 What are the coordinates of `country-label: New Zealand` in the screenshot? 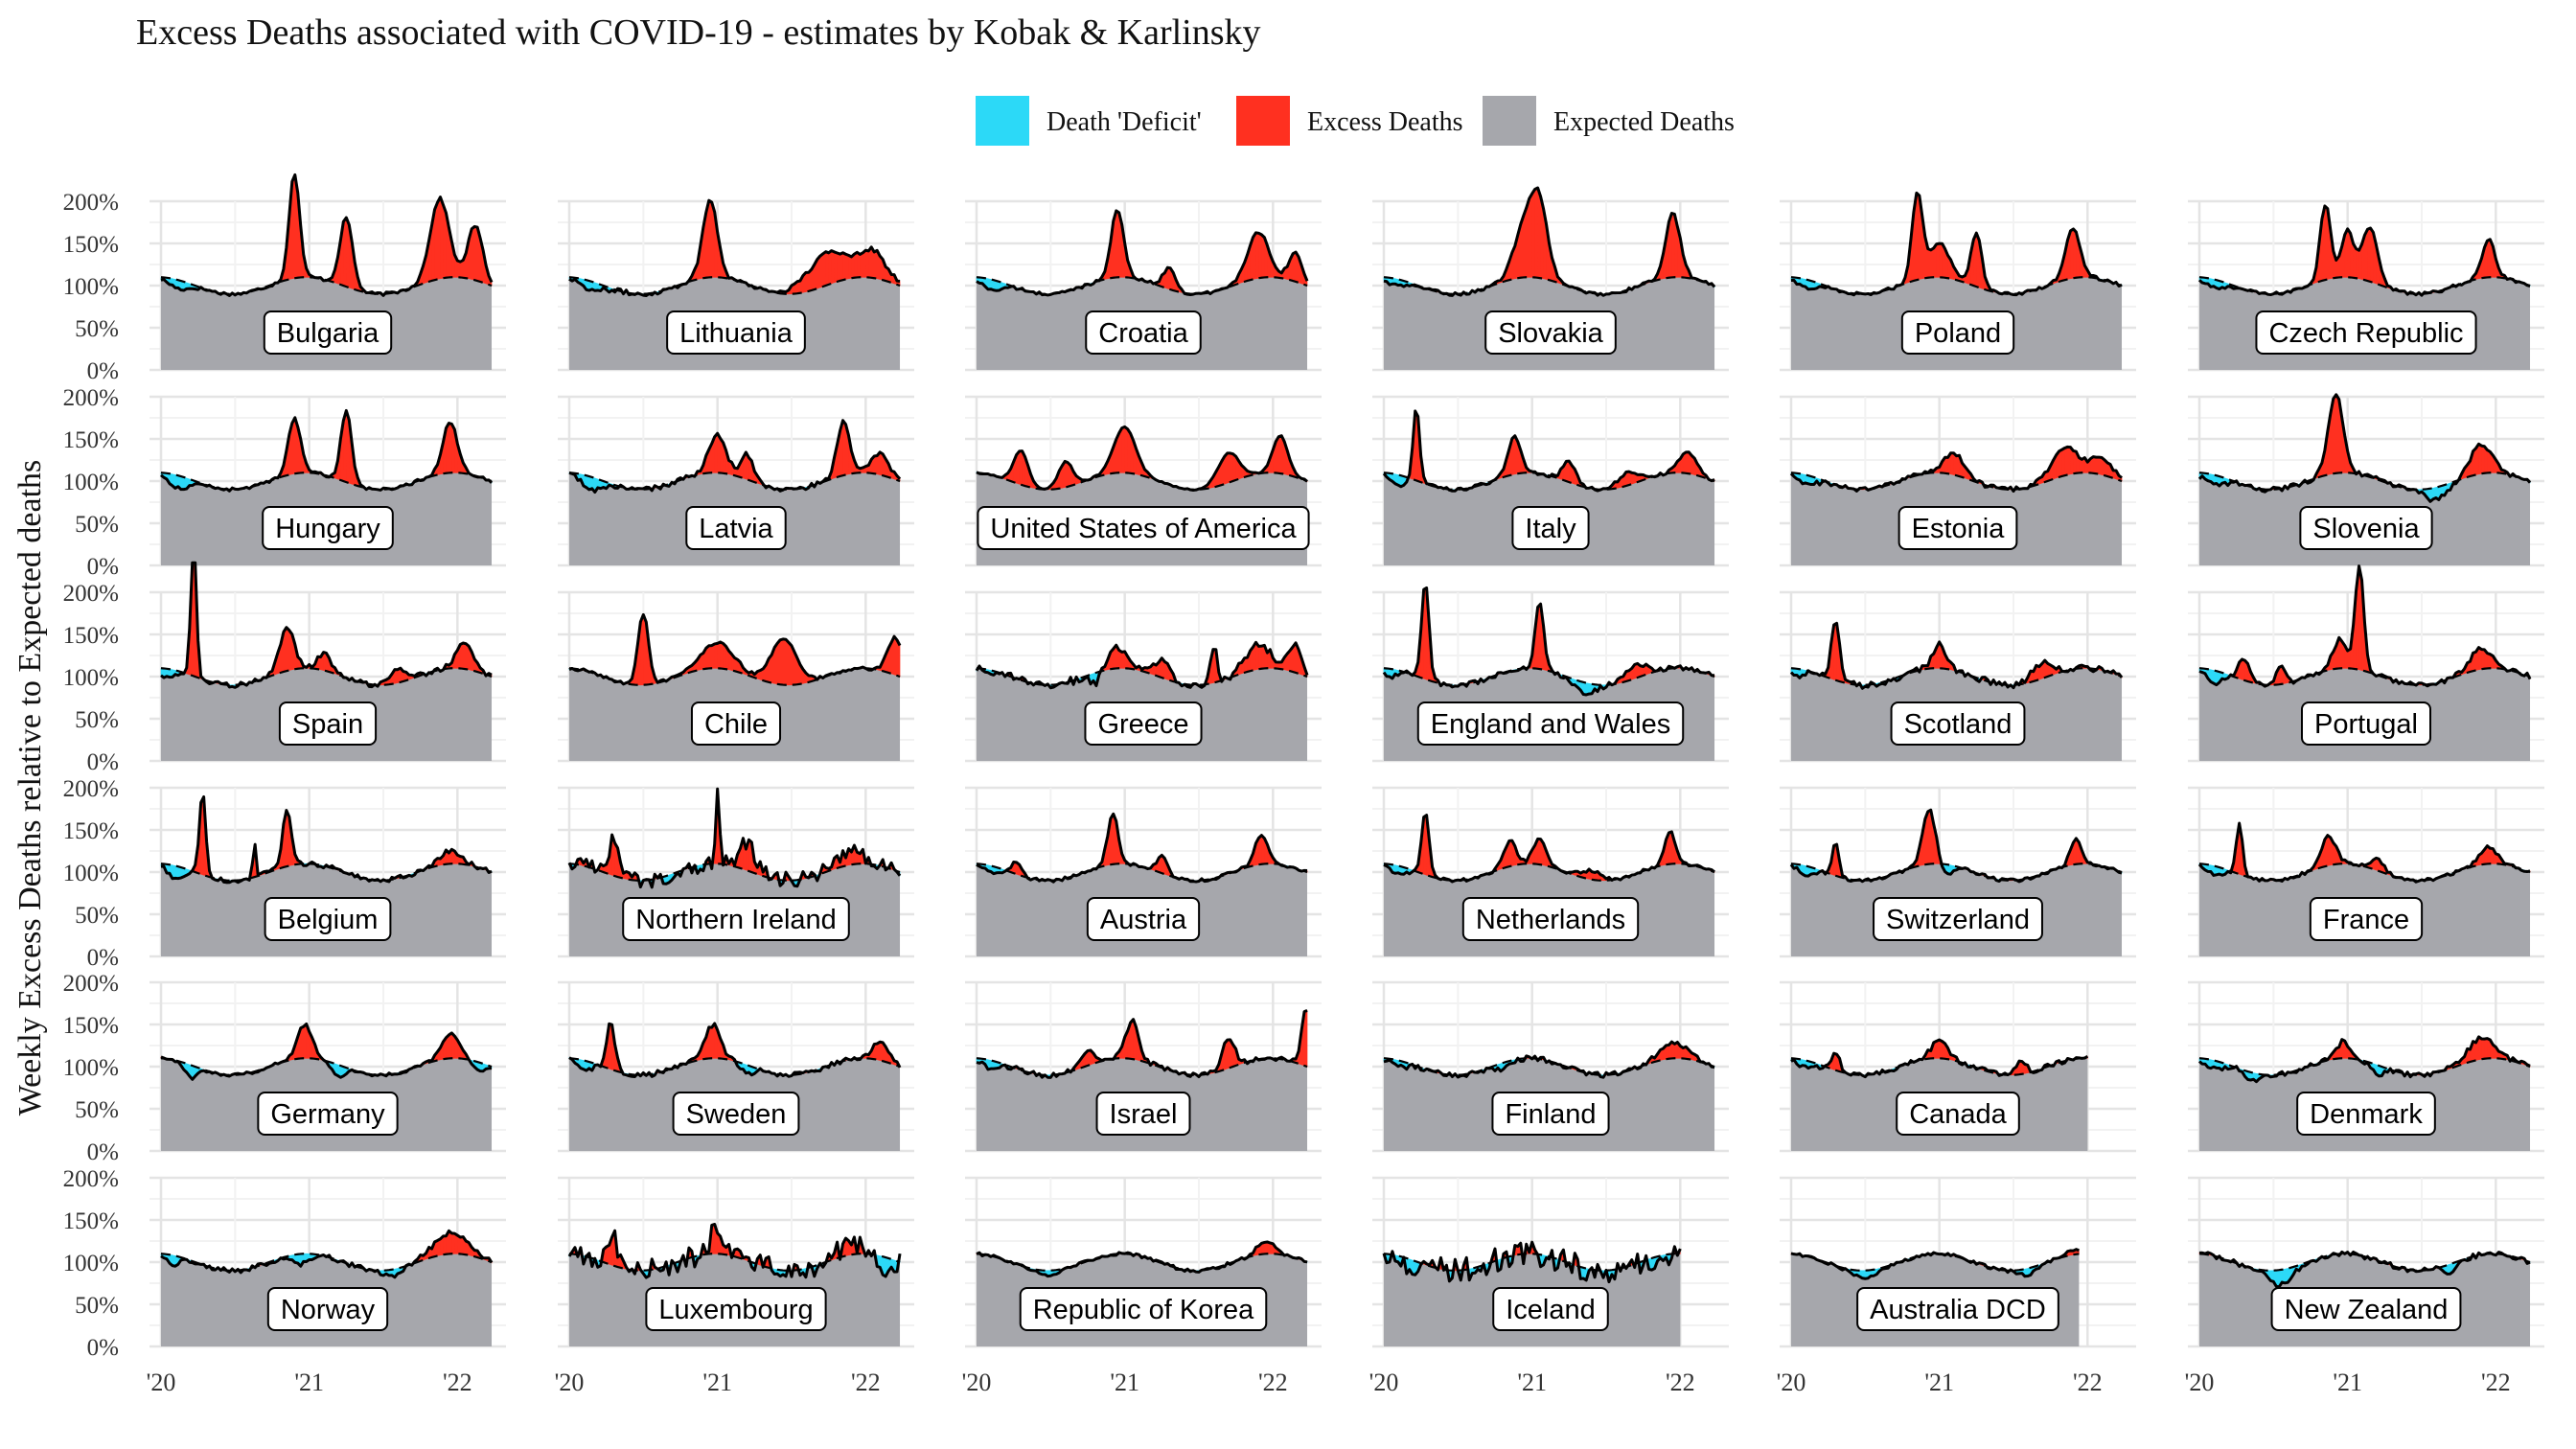 It's located at (2366, 1309).